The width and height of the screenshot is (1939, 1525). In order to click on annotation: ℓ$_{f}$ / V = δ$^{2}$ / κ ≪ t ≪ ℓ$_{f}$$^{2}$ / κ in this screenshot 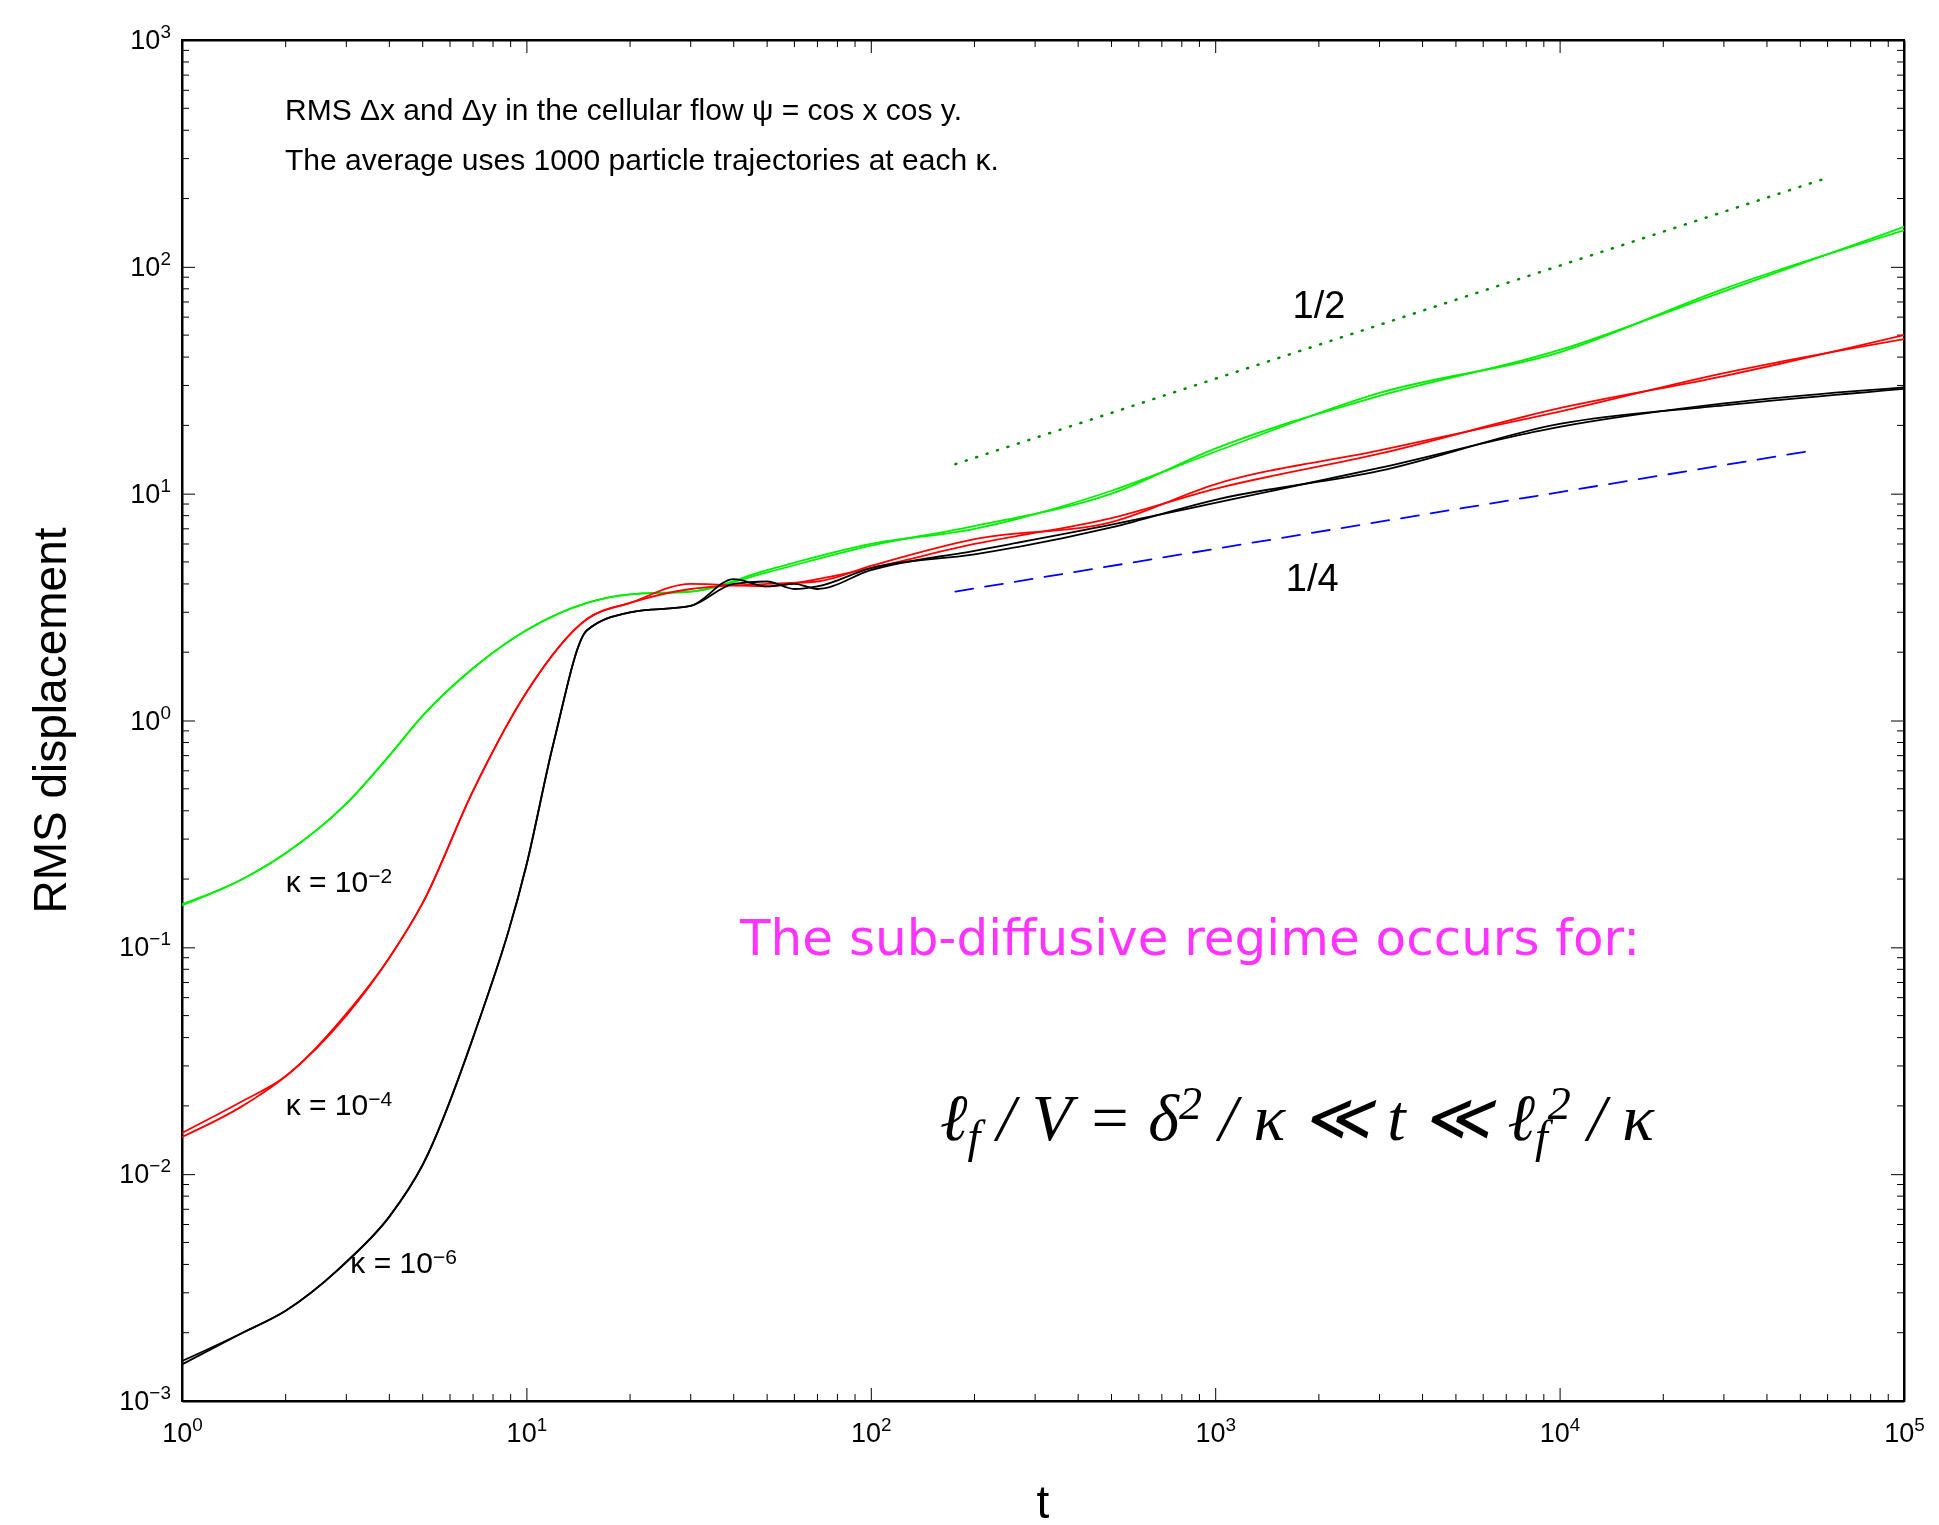, I will do `click(1298, 1120)`.